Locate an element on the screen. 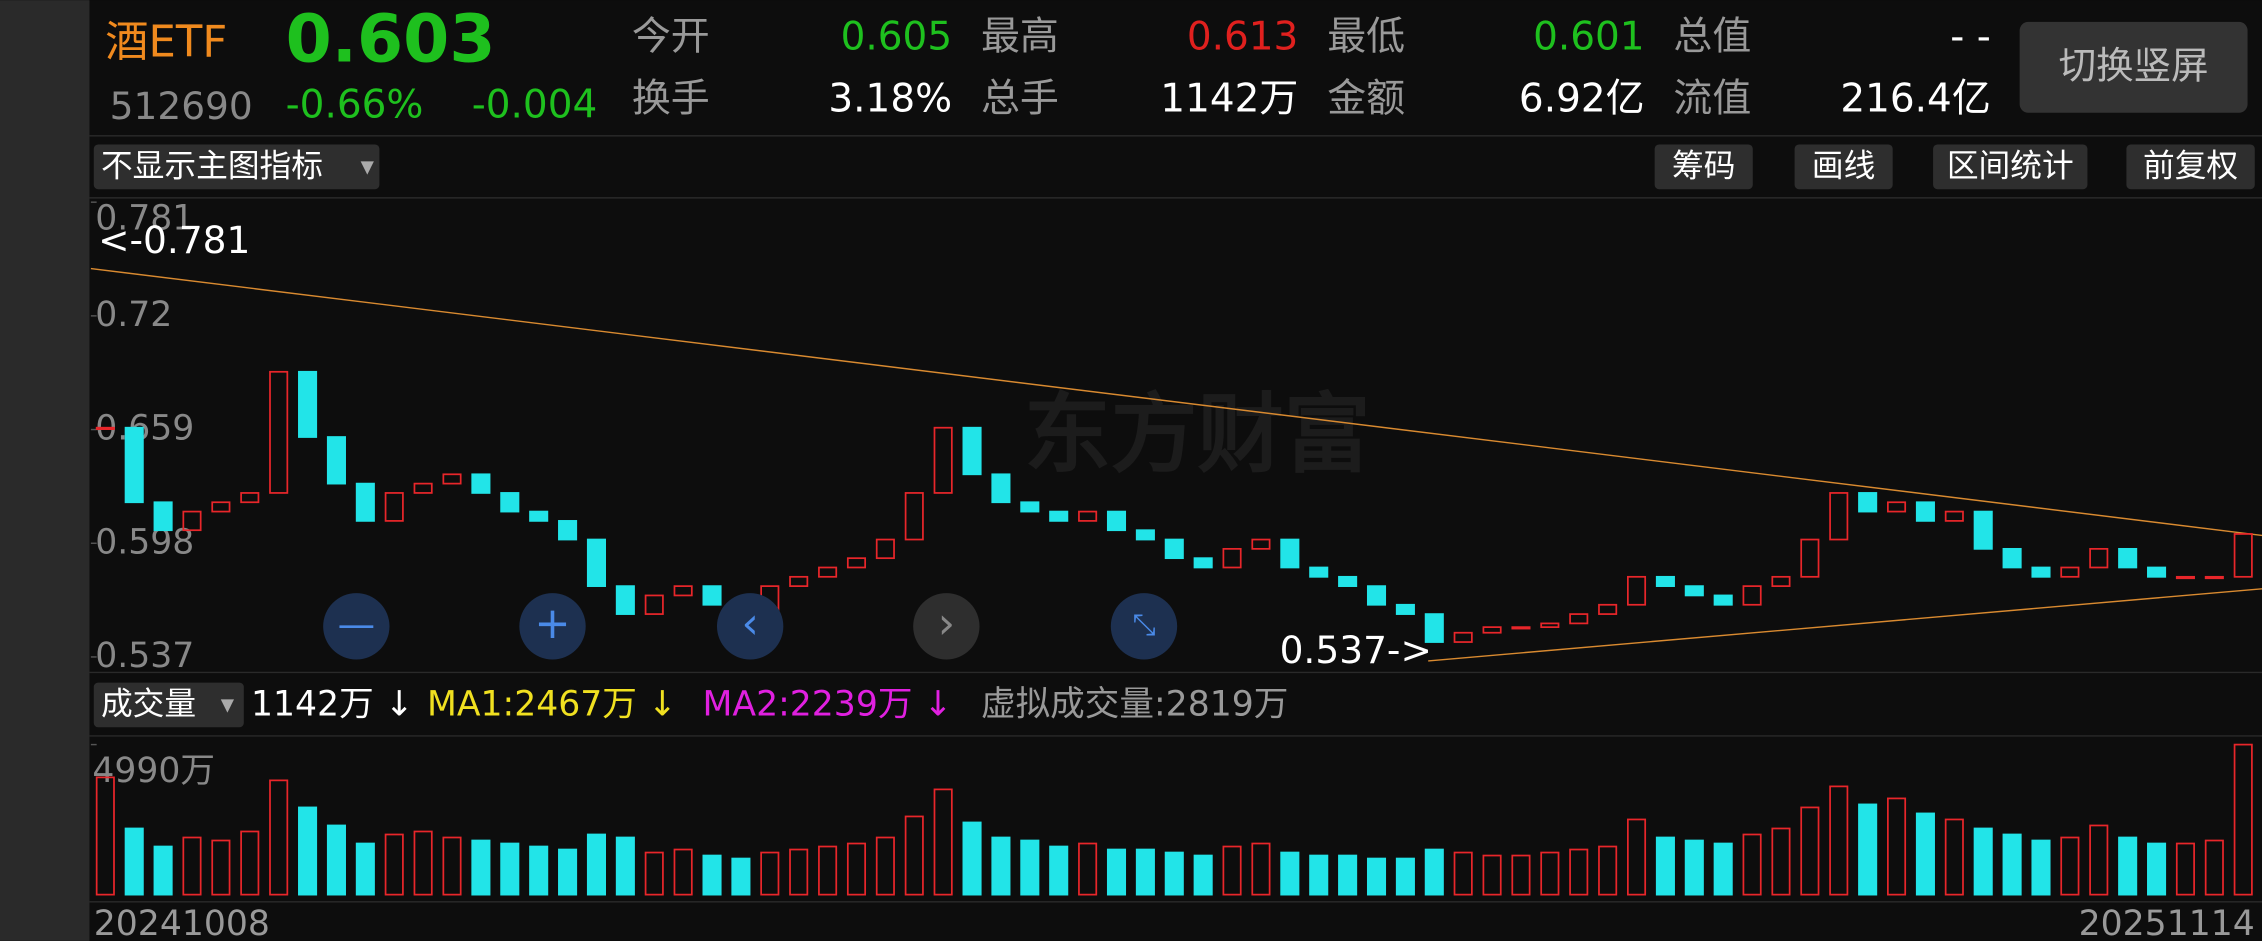 This screenshot has height=941, width=2262. stat-value: - - is located at coordinates (1970, 37).